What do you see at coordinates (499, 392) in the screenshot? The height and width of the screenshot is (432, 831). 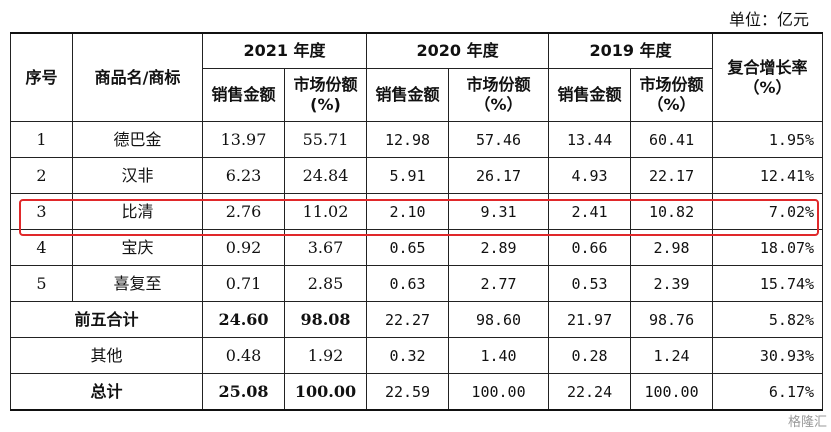 I see `cell-share-2020: 100.00` at bounding box center [499, 392].